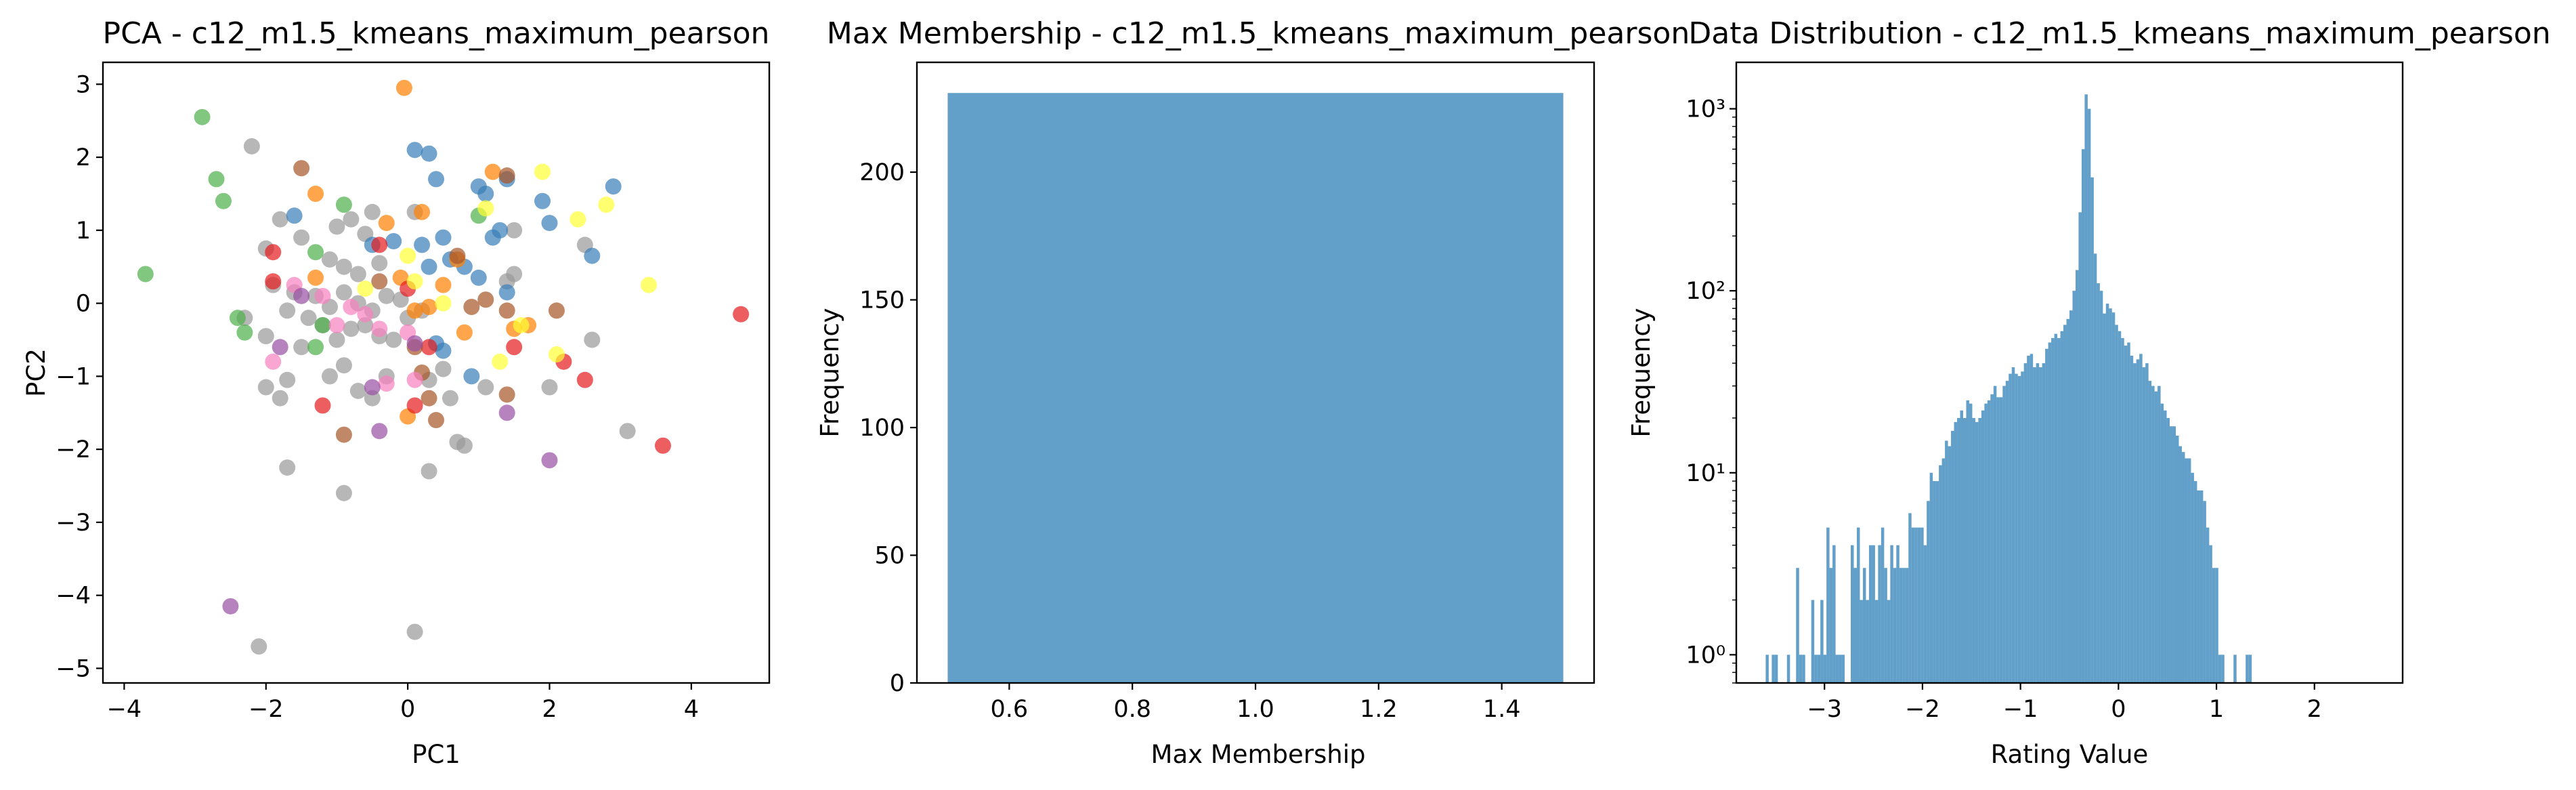 Image resolution: width=2576 pixels, height=790 pixels. What do you see at coordinates (1824, 710) in the screenshot?
I see `x-tick-label: −3` at bounding box center [1824, 710].